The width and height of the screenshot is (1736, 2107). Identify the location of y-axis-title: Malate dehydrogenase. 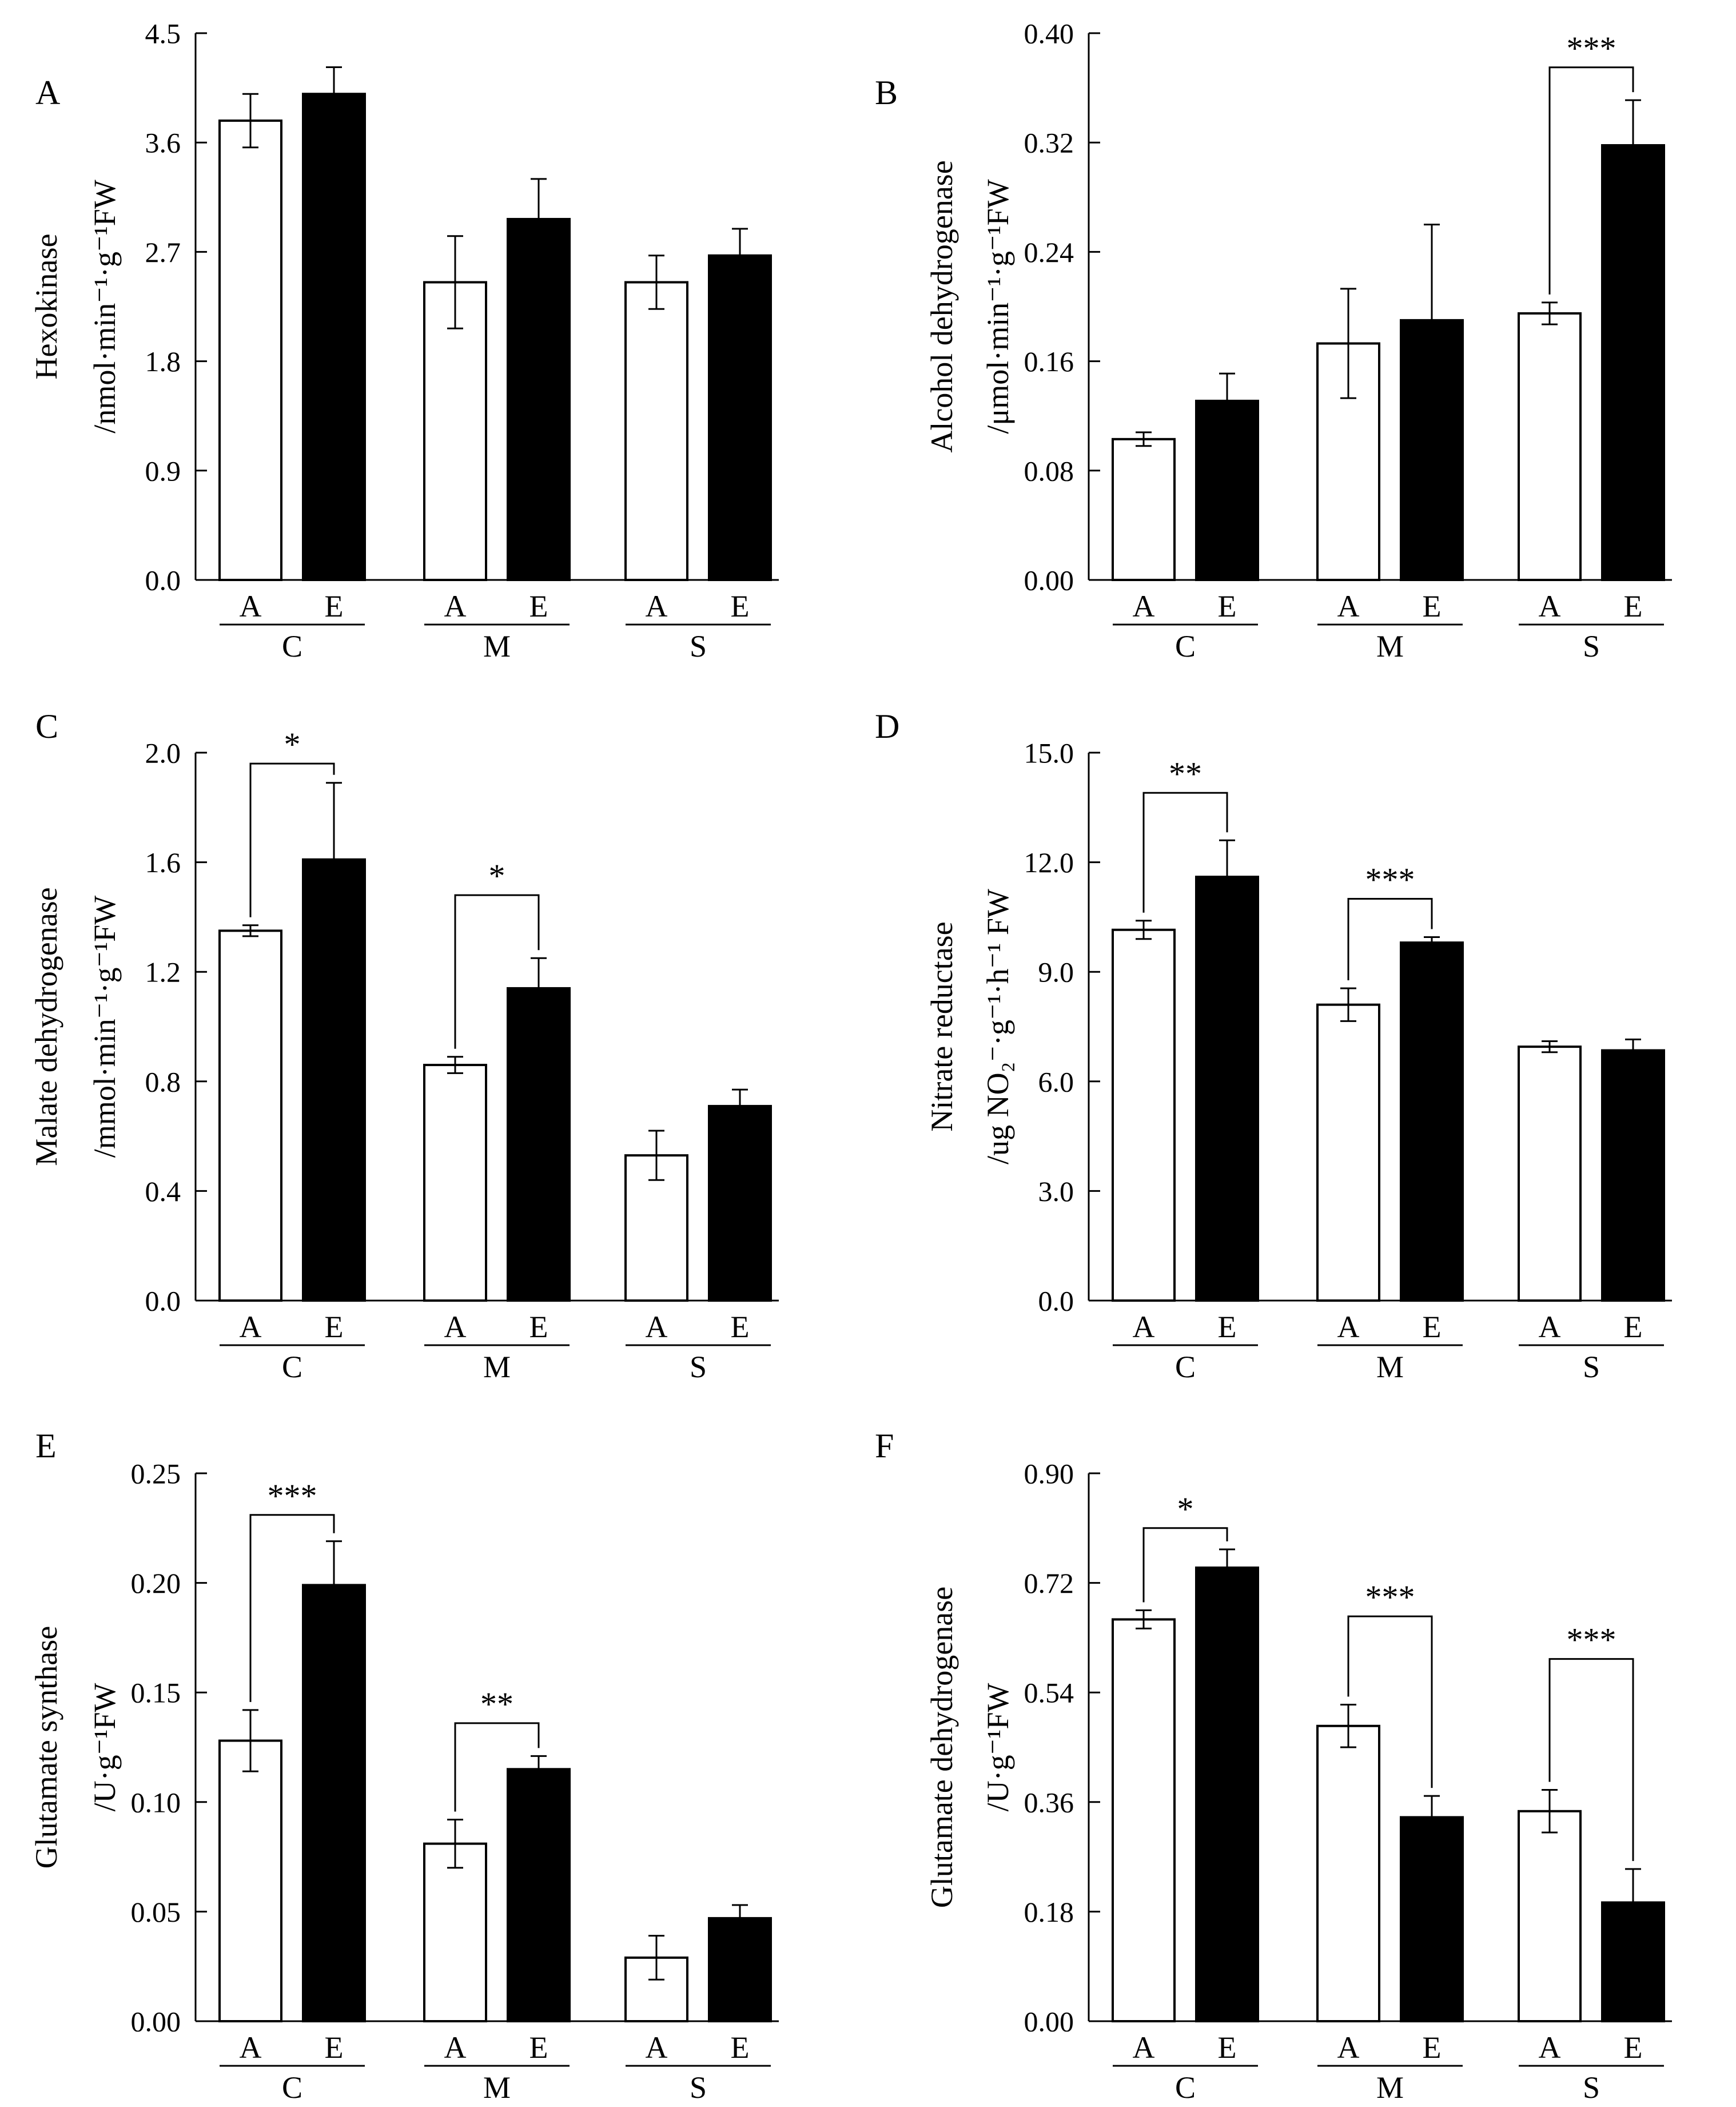
(46, 1026).